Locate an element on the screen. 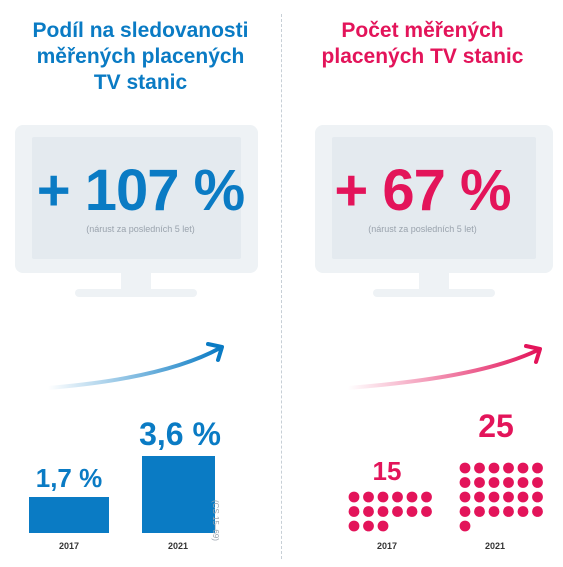  bar-value-label-2021: 3,6 % is located at coordinates (180, 434).